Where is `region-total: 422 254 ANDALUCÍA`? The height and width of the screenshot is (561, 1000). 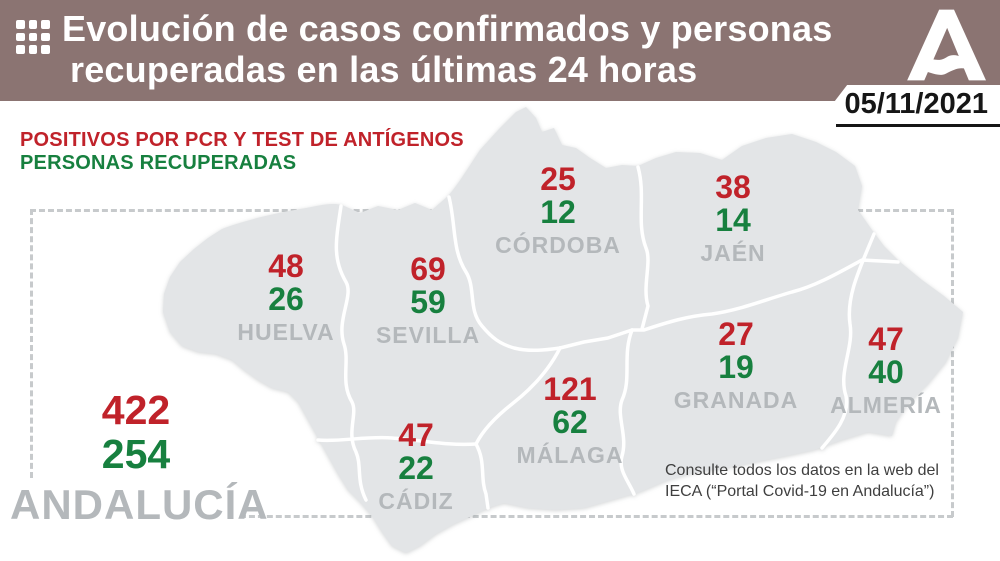 region-total: 422 254 ANDALUCÍA is located at coordinates (139, 458).